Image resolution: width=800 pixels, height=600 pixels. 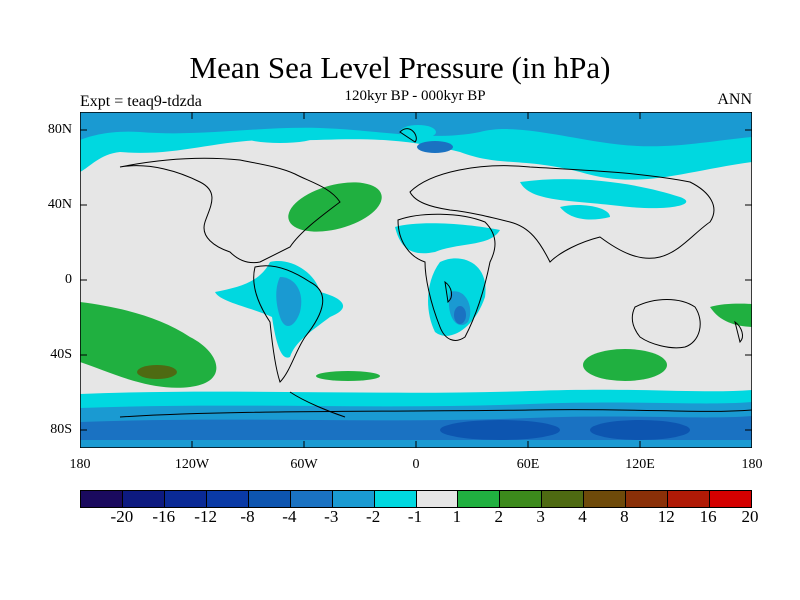 I want to click on colorbar-label: 4, so click(x=582, y=516).